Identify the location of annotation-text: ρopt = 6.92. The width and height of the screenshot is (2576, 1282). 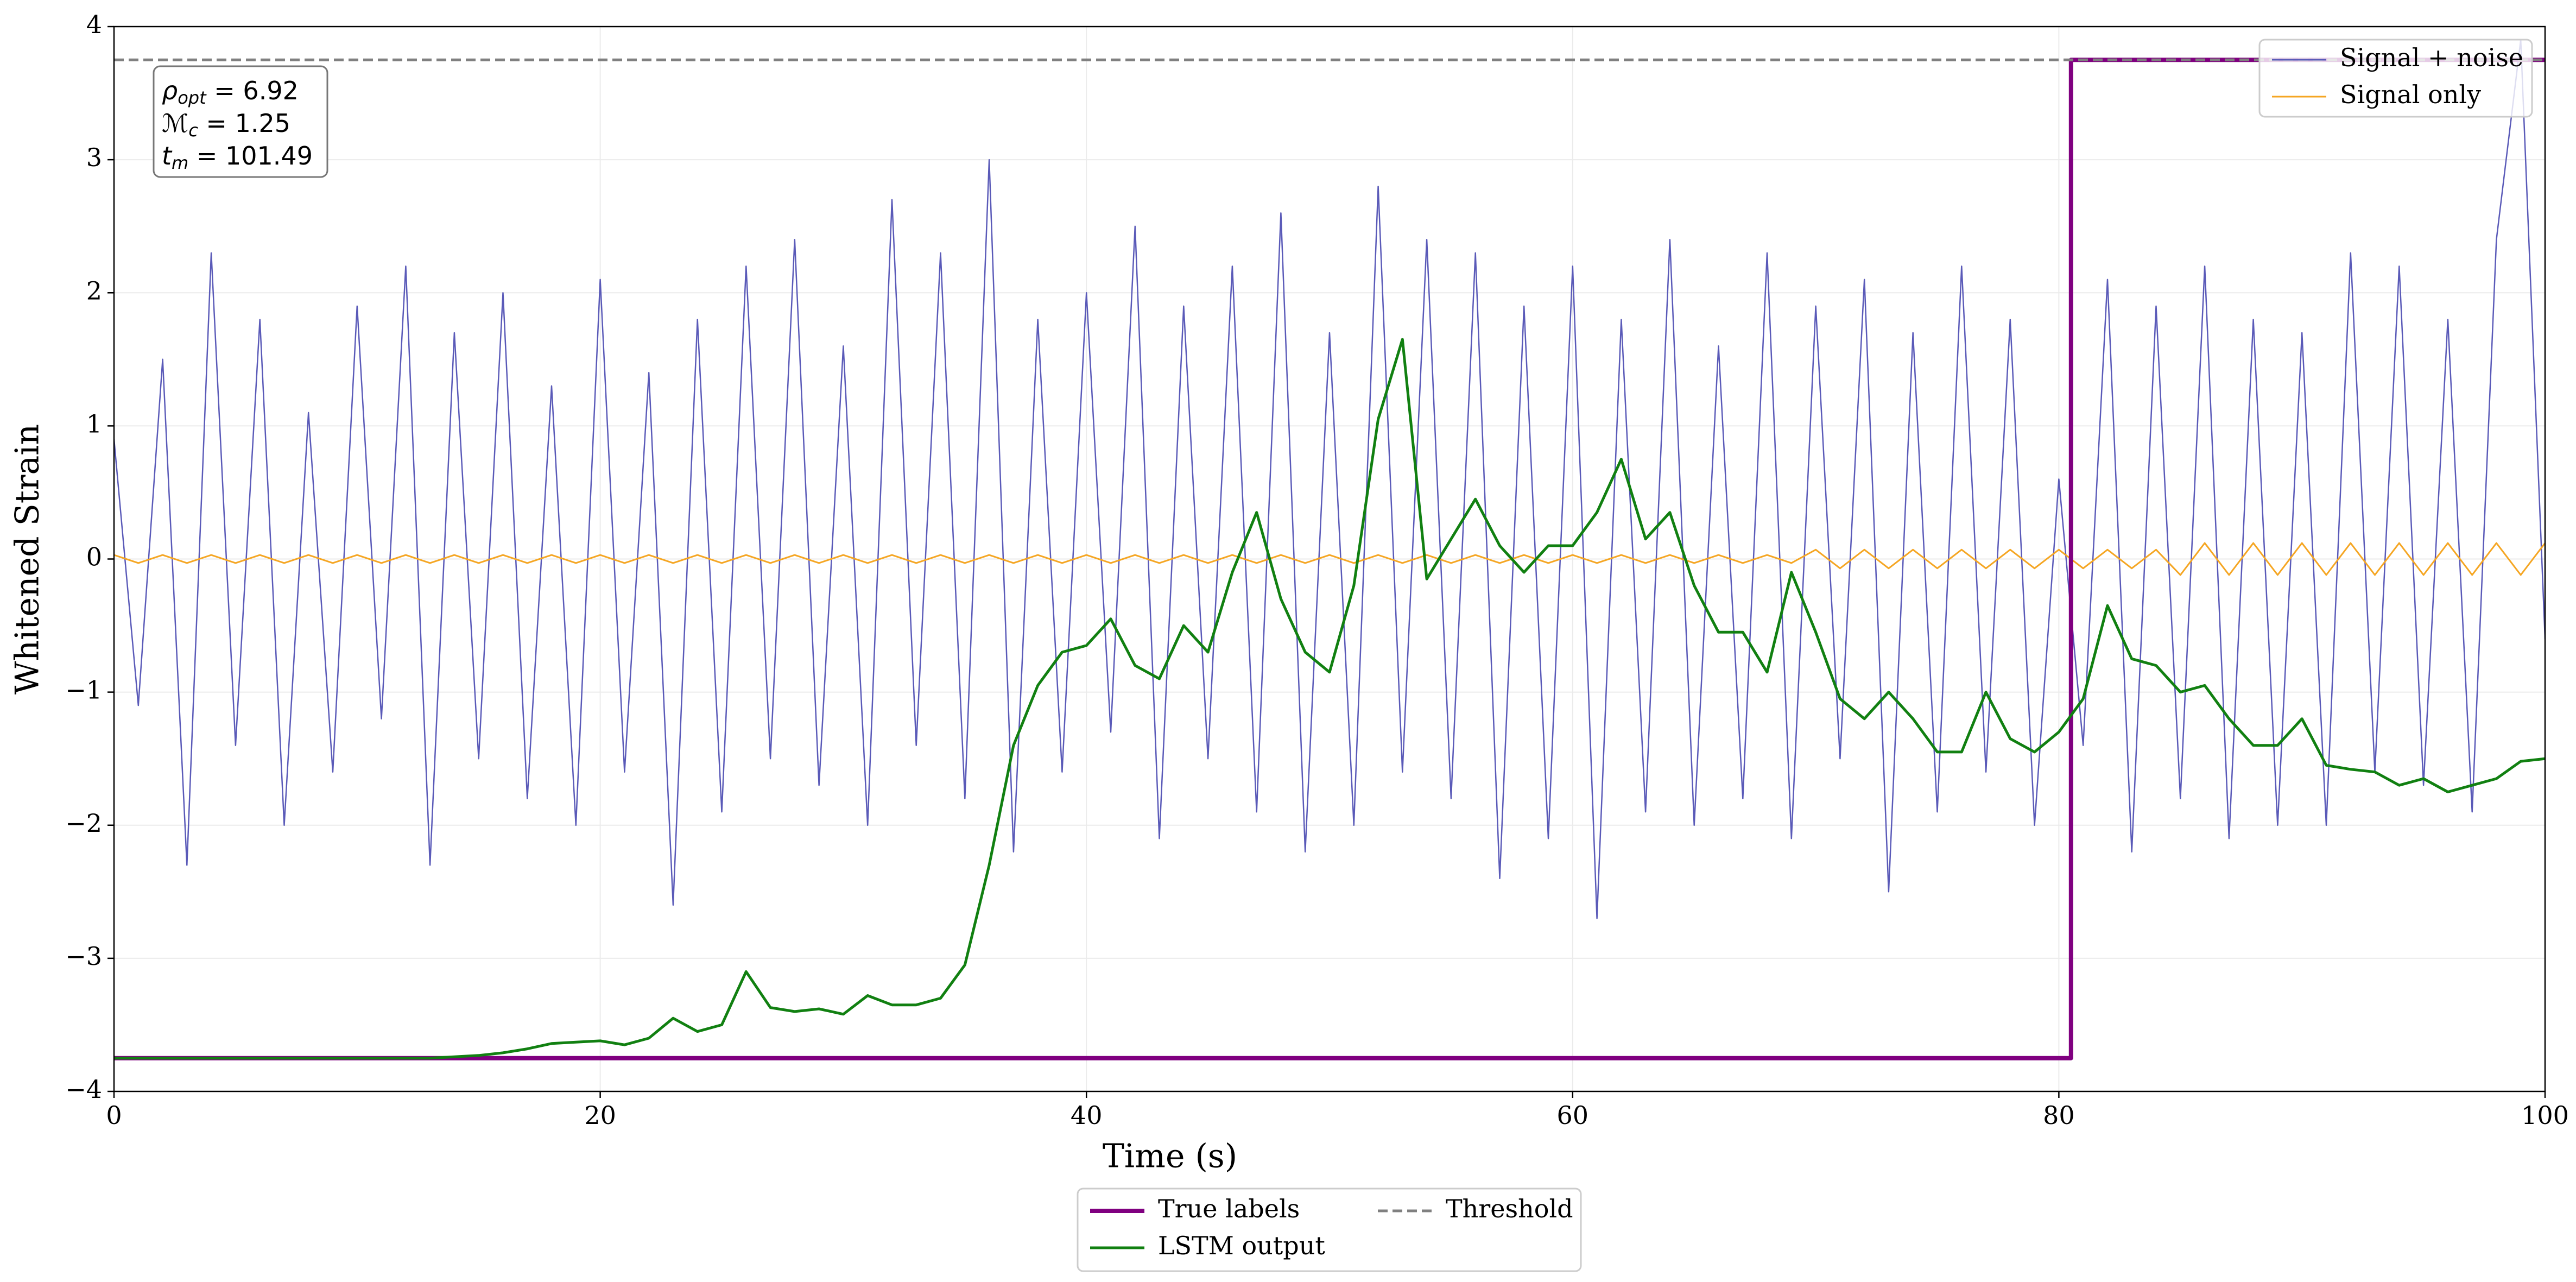
(230, 92).